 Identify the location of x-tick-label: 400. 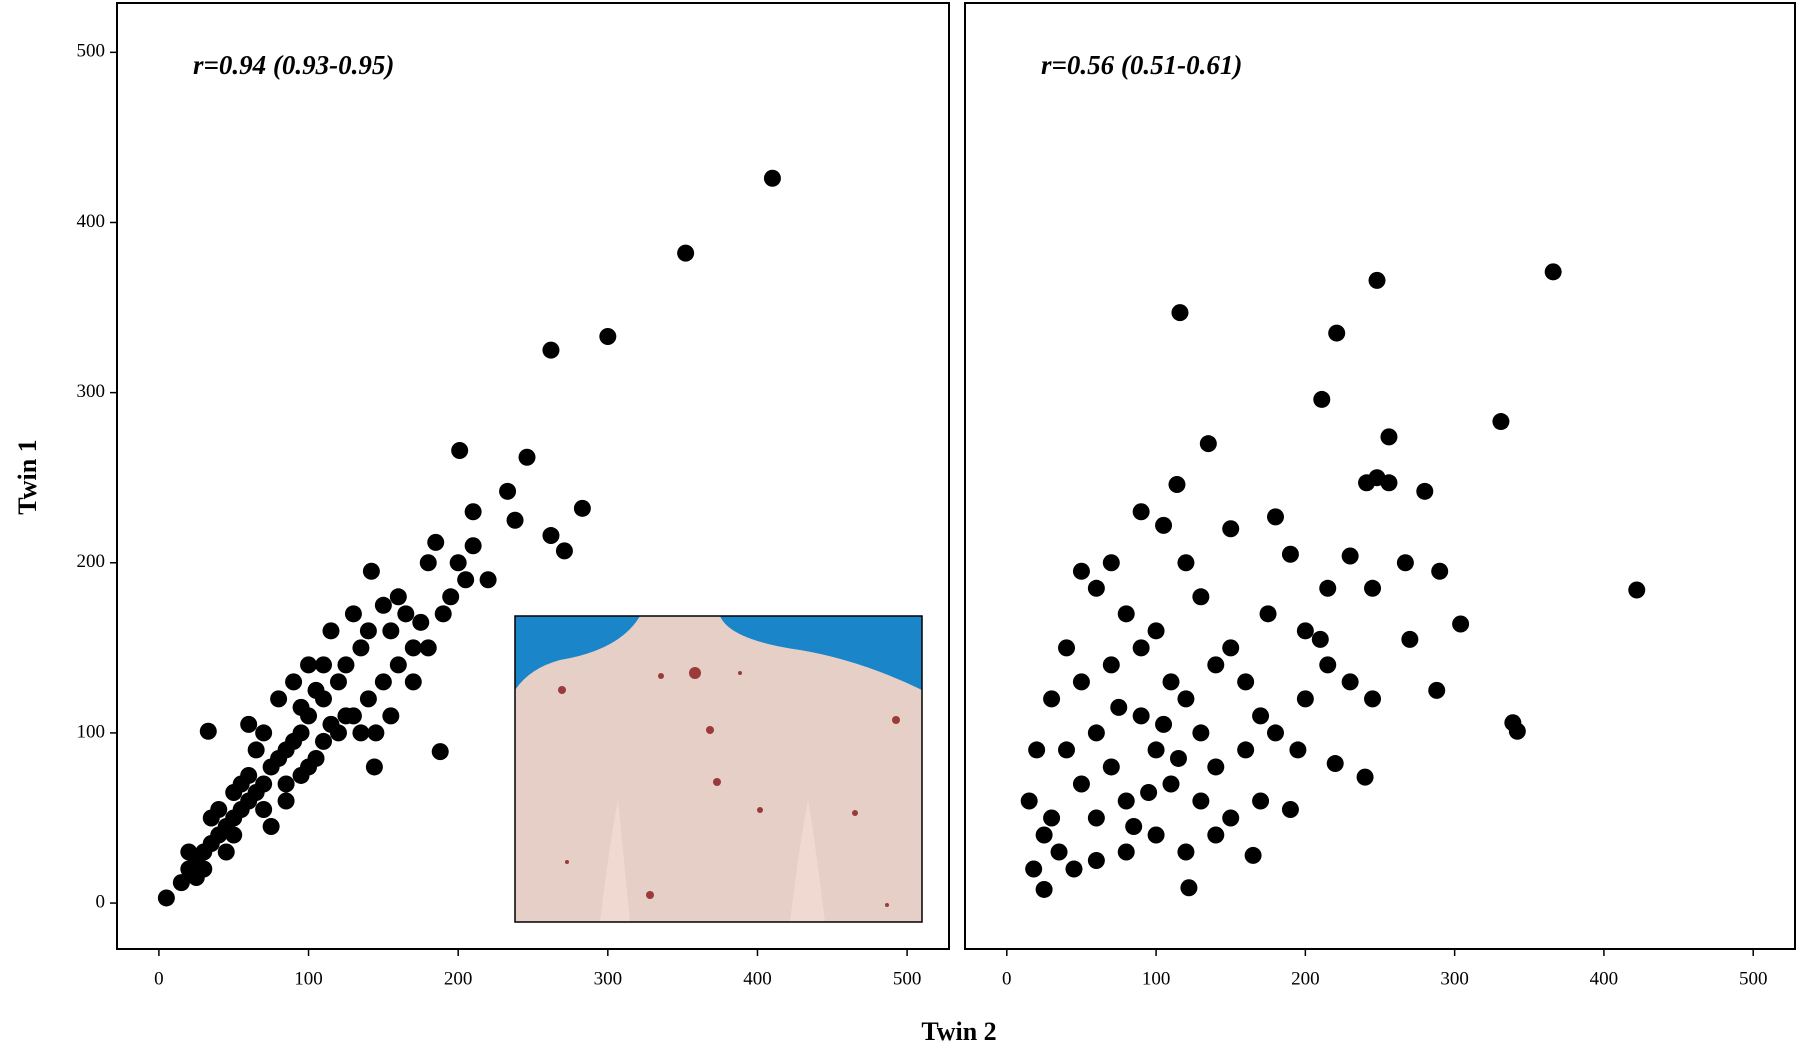
(757, 978).